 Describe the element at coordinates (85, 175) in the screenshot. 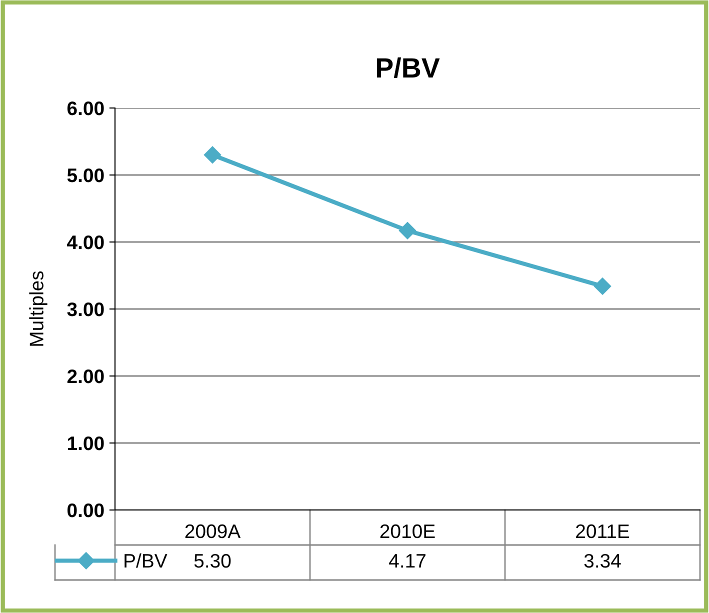

I see `y-tick-label: 5.00` at that location.